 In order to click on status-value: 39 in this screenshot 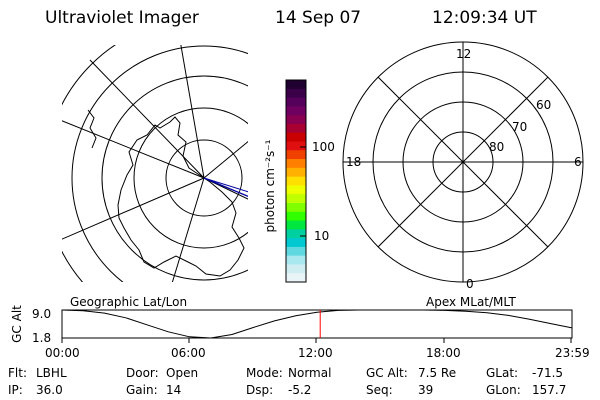, I will do `click(426, 390)`.